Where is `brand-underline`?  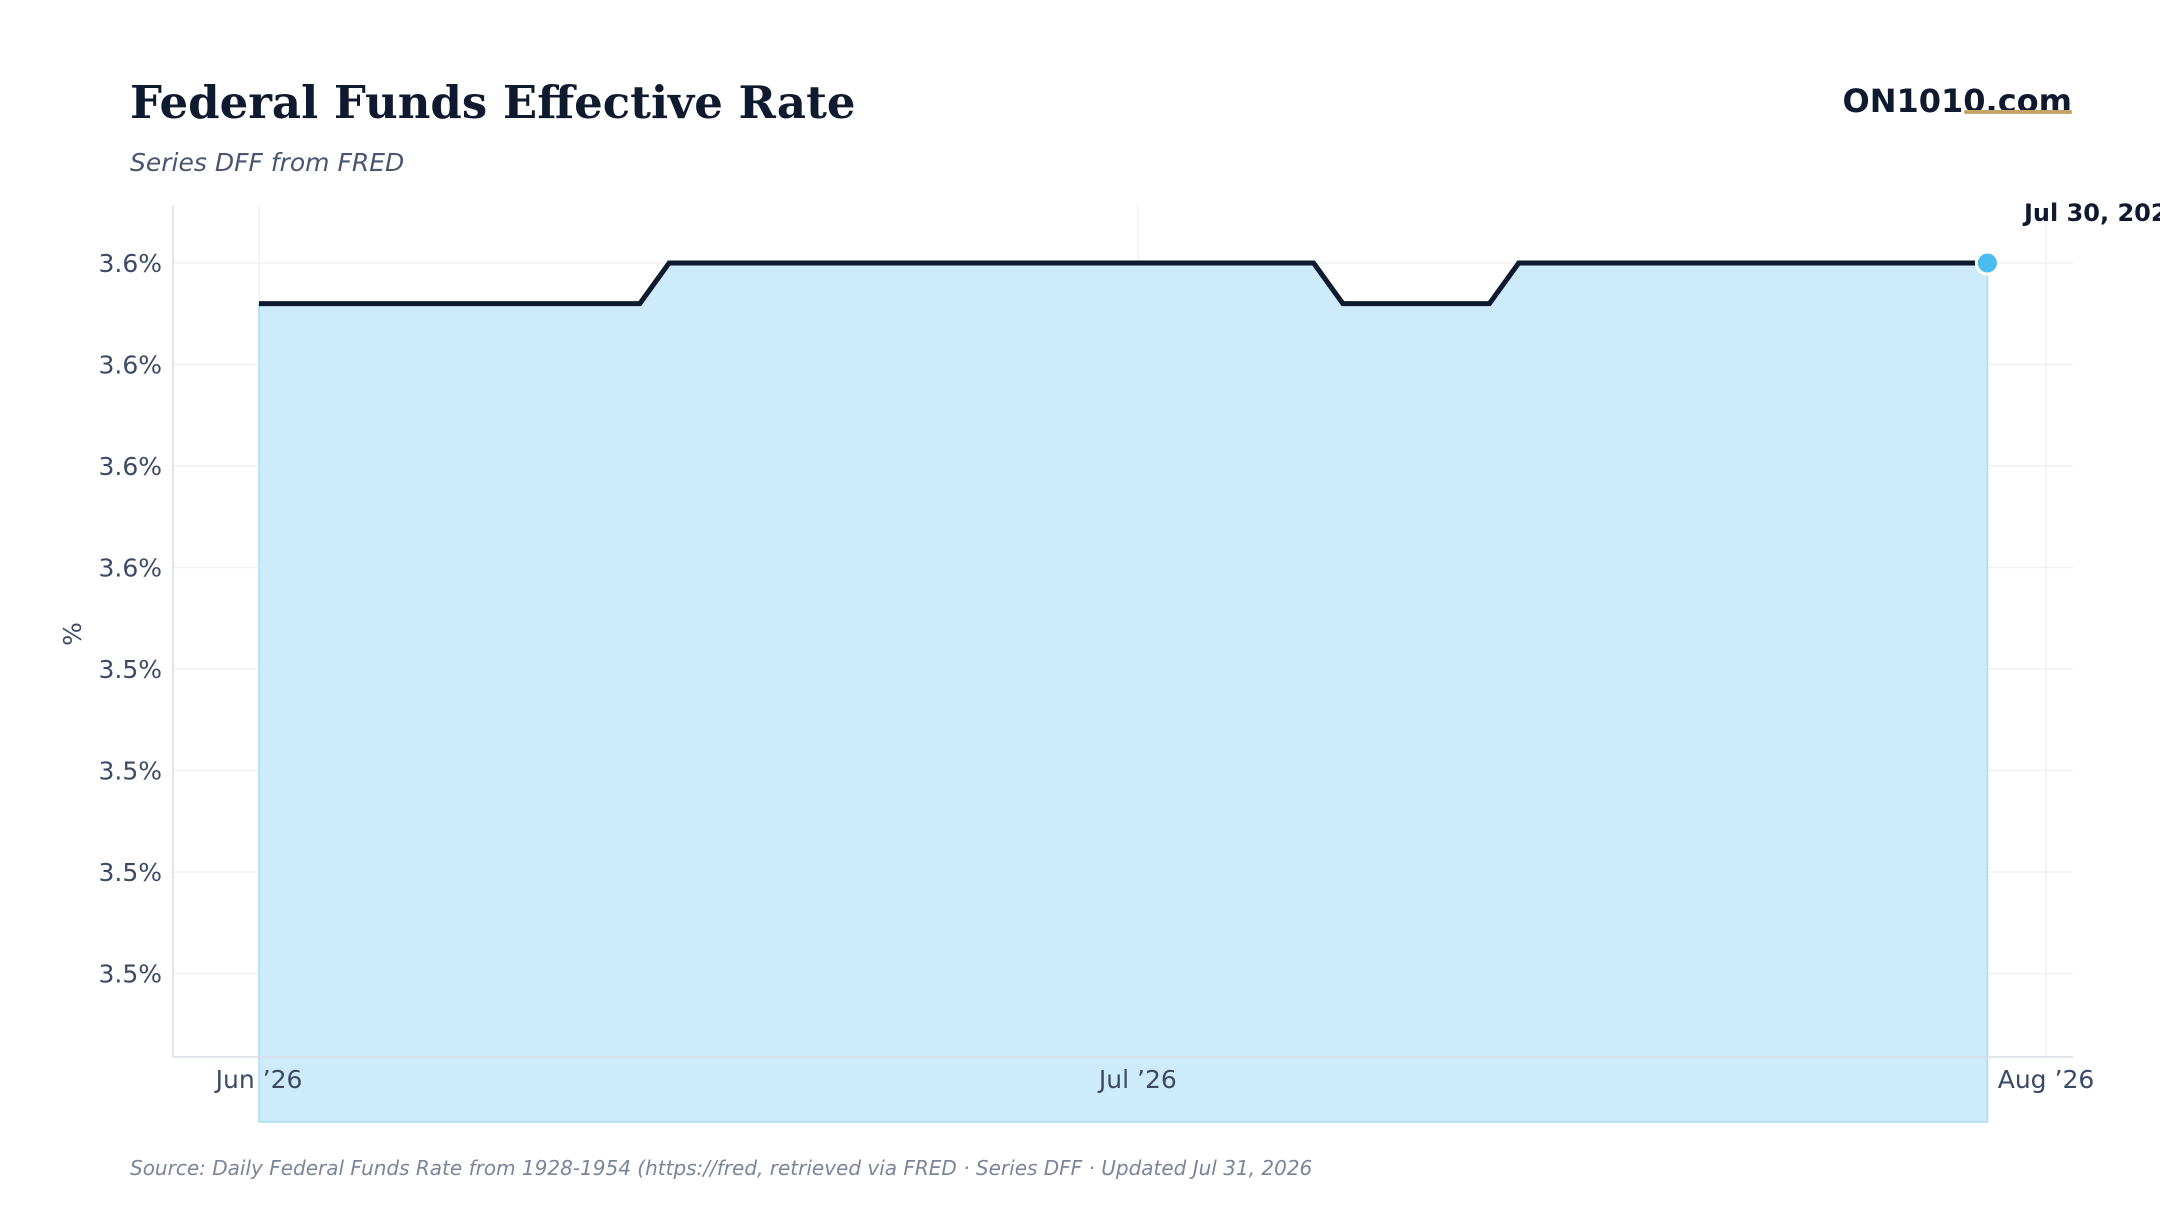 brand-underline is located at coordinates (2018, 112).